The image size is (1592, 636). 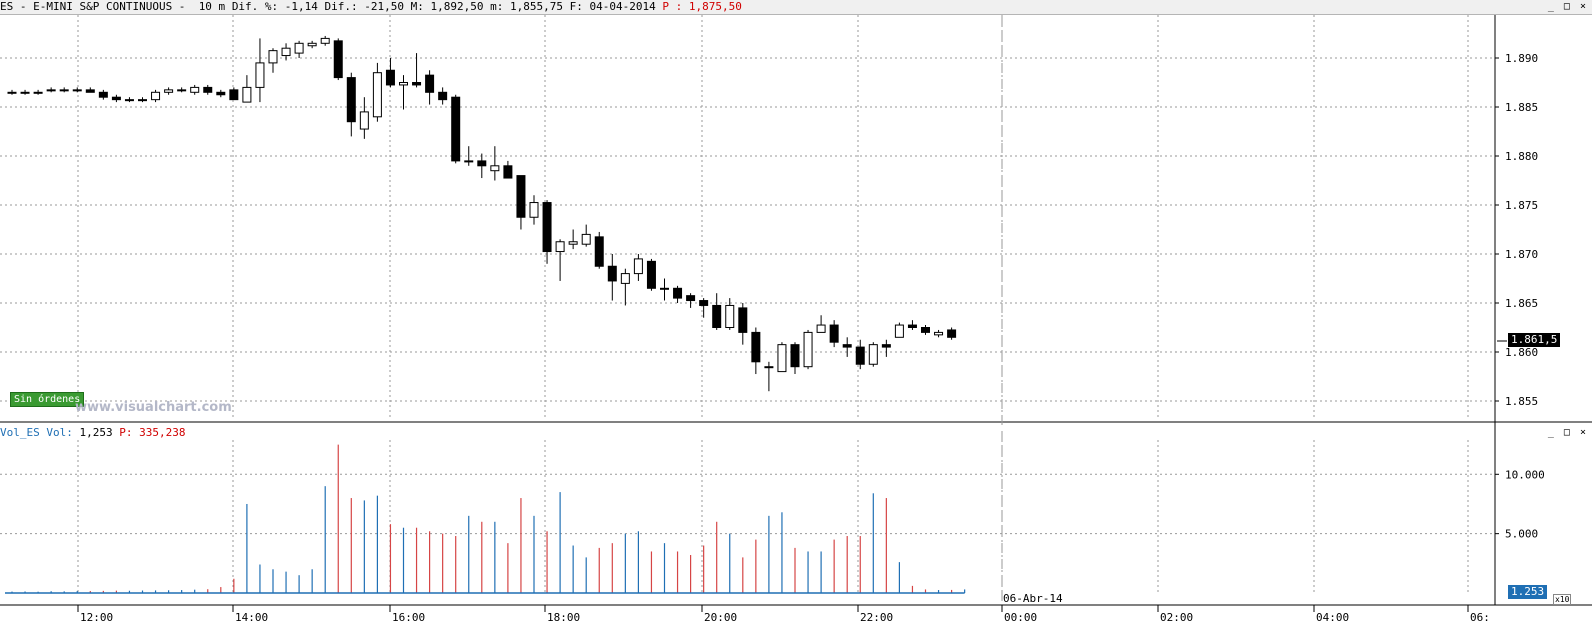 I want to click on price-window-buttons: _ □ ×, so click(x=1567, y=6).